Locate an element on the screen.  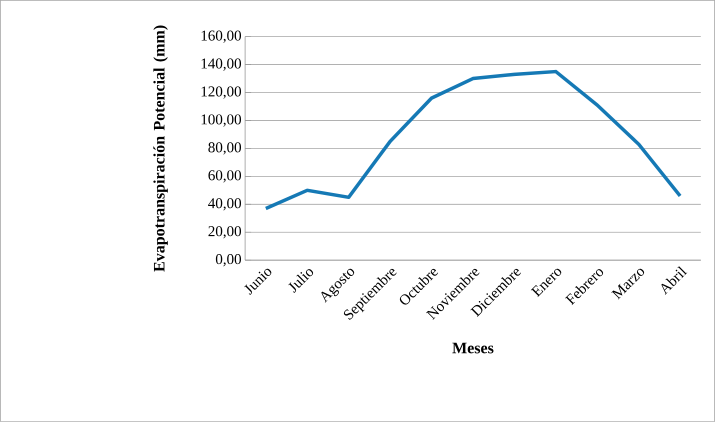
y-tick-label: 120,00 is located at coordinates (222, 92).